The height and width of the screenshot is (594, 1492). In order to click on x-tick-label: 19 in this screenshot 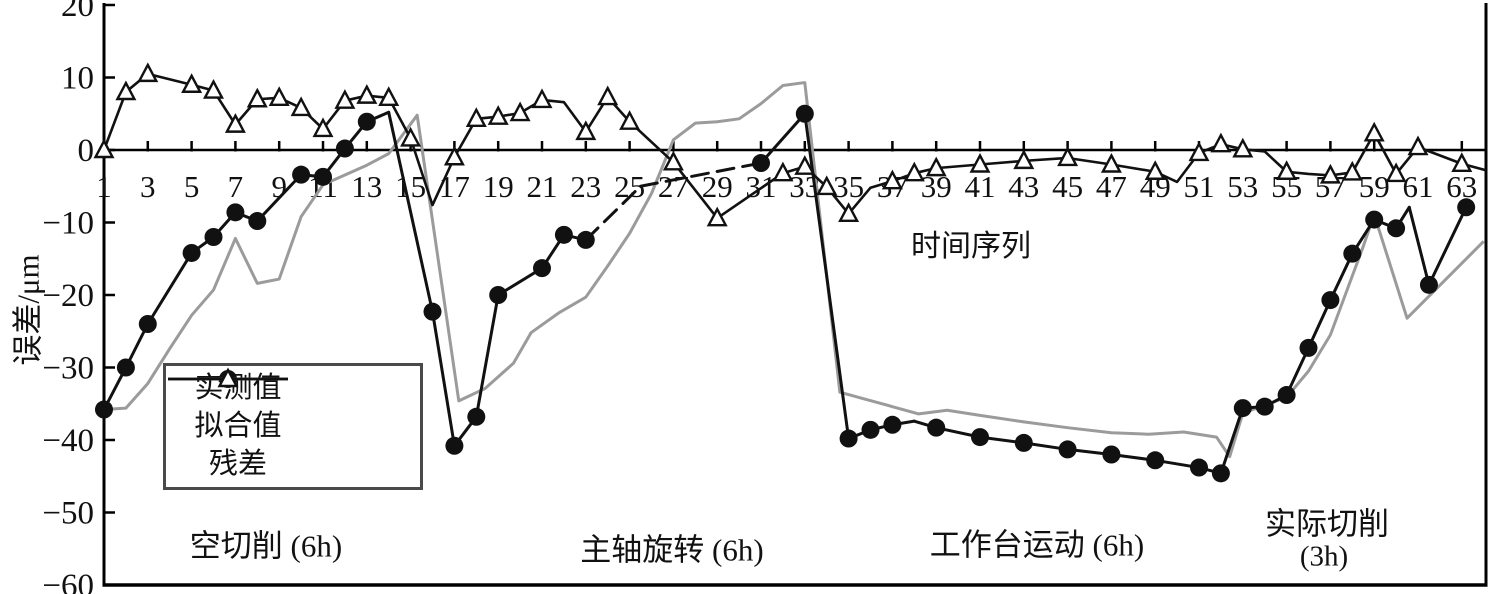, I will do `click(498, 186)`.